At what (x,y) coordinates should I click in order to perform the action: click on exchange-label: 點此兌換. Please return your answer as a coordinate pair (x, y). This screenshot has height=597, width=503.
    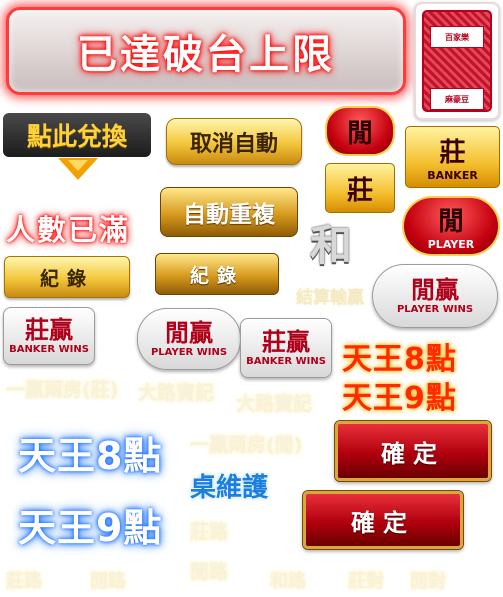
    Looking at the image, I should click on (76, 136).